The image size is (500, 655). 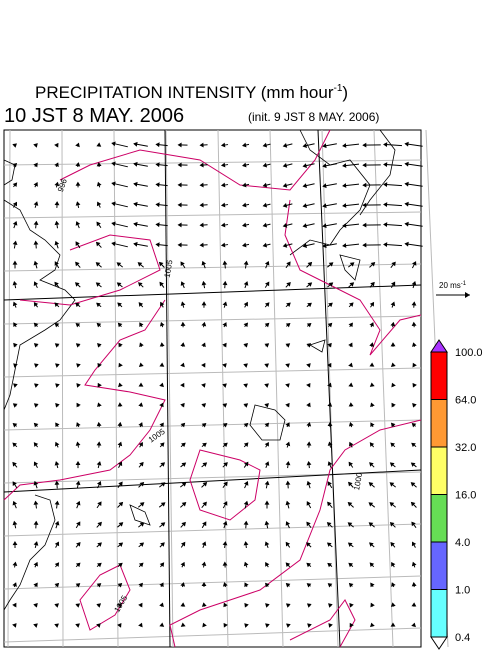 I want to click on valid-time: 10 JST 8 MAY. 2006, so click(x=94, y=116).